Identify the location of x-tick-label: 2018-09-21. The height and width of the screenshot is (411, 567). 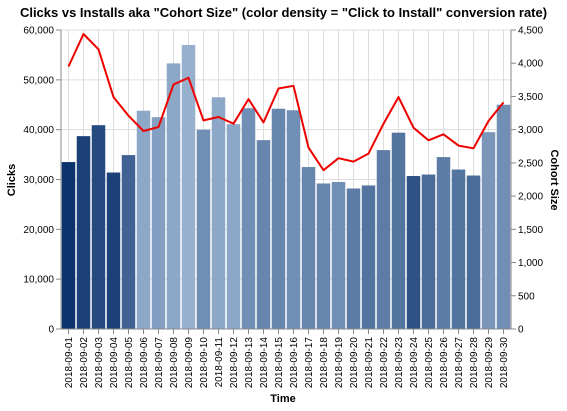
(369, 363).